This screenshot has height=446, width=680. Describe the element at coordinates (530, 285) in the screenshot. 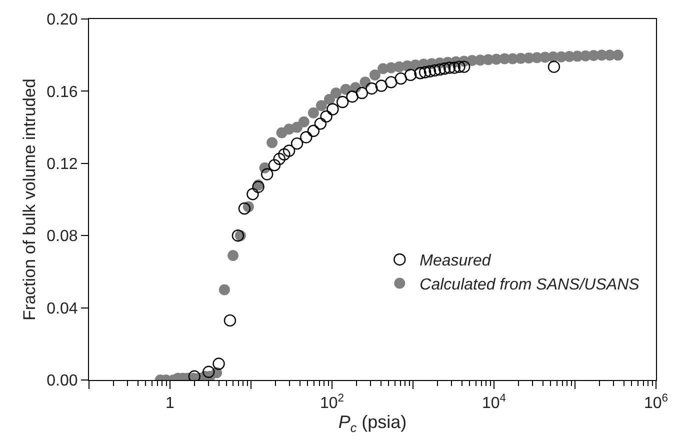

I see `legend-label: Calculated from SANS/USANS` at that location.